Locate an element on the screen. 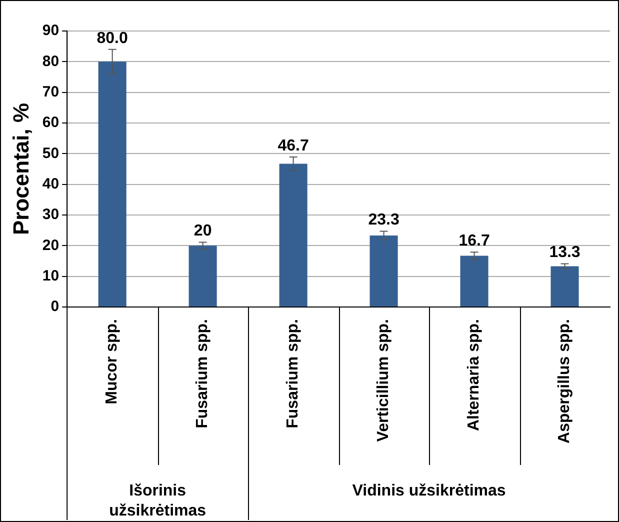 This screenshot has width=619, height=522. data-label: 80.0 is located at coordinates (112, 38).